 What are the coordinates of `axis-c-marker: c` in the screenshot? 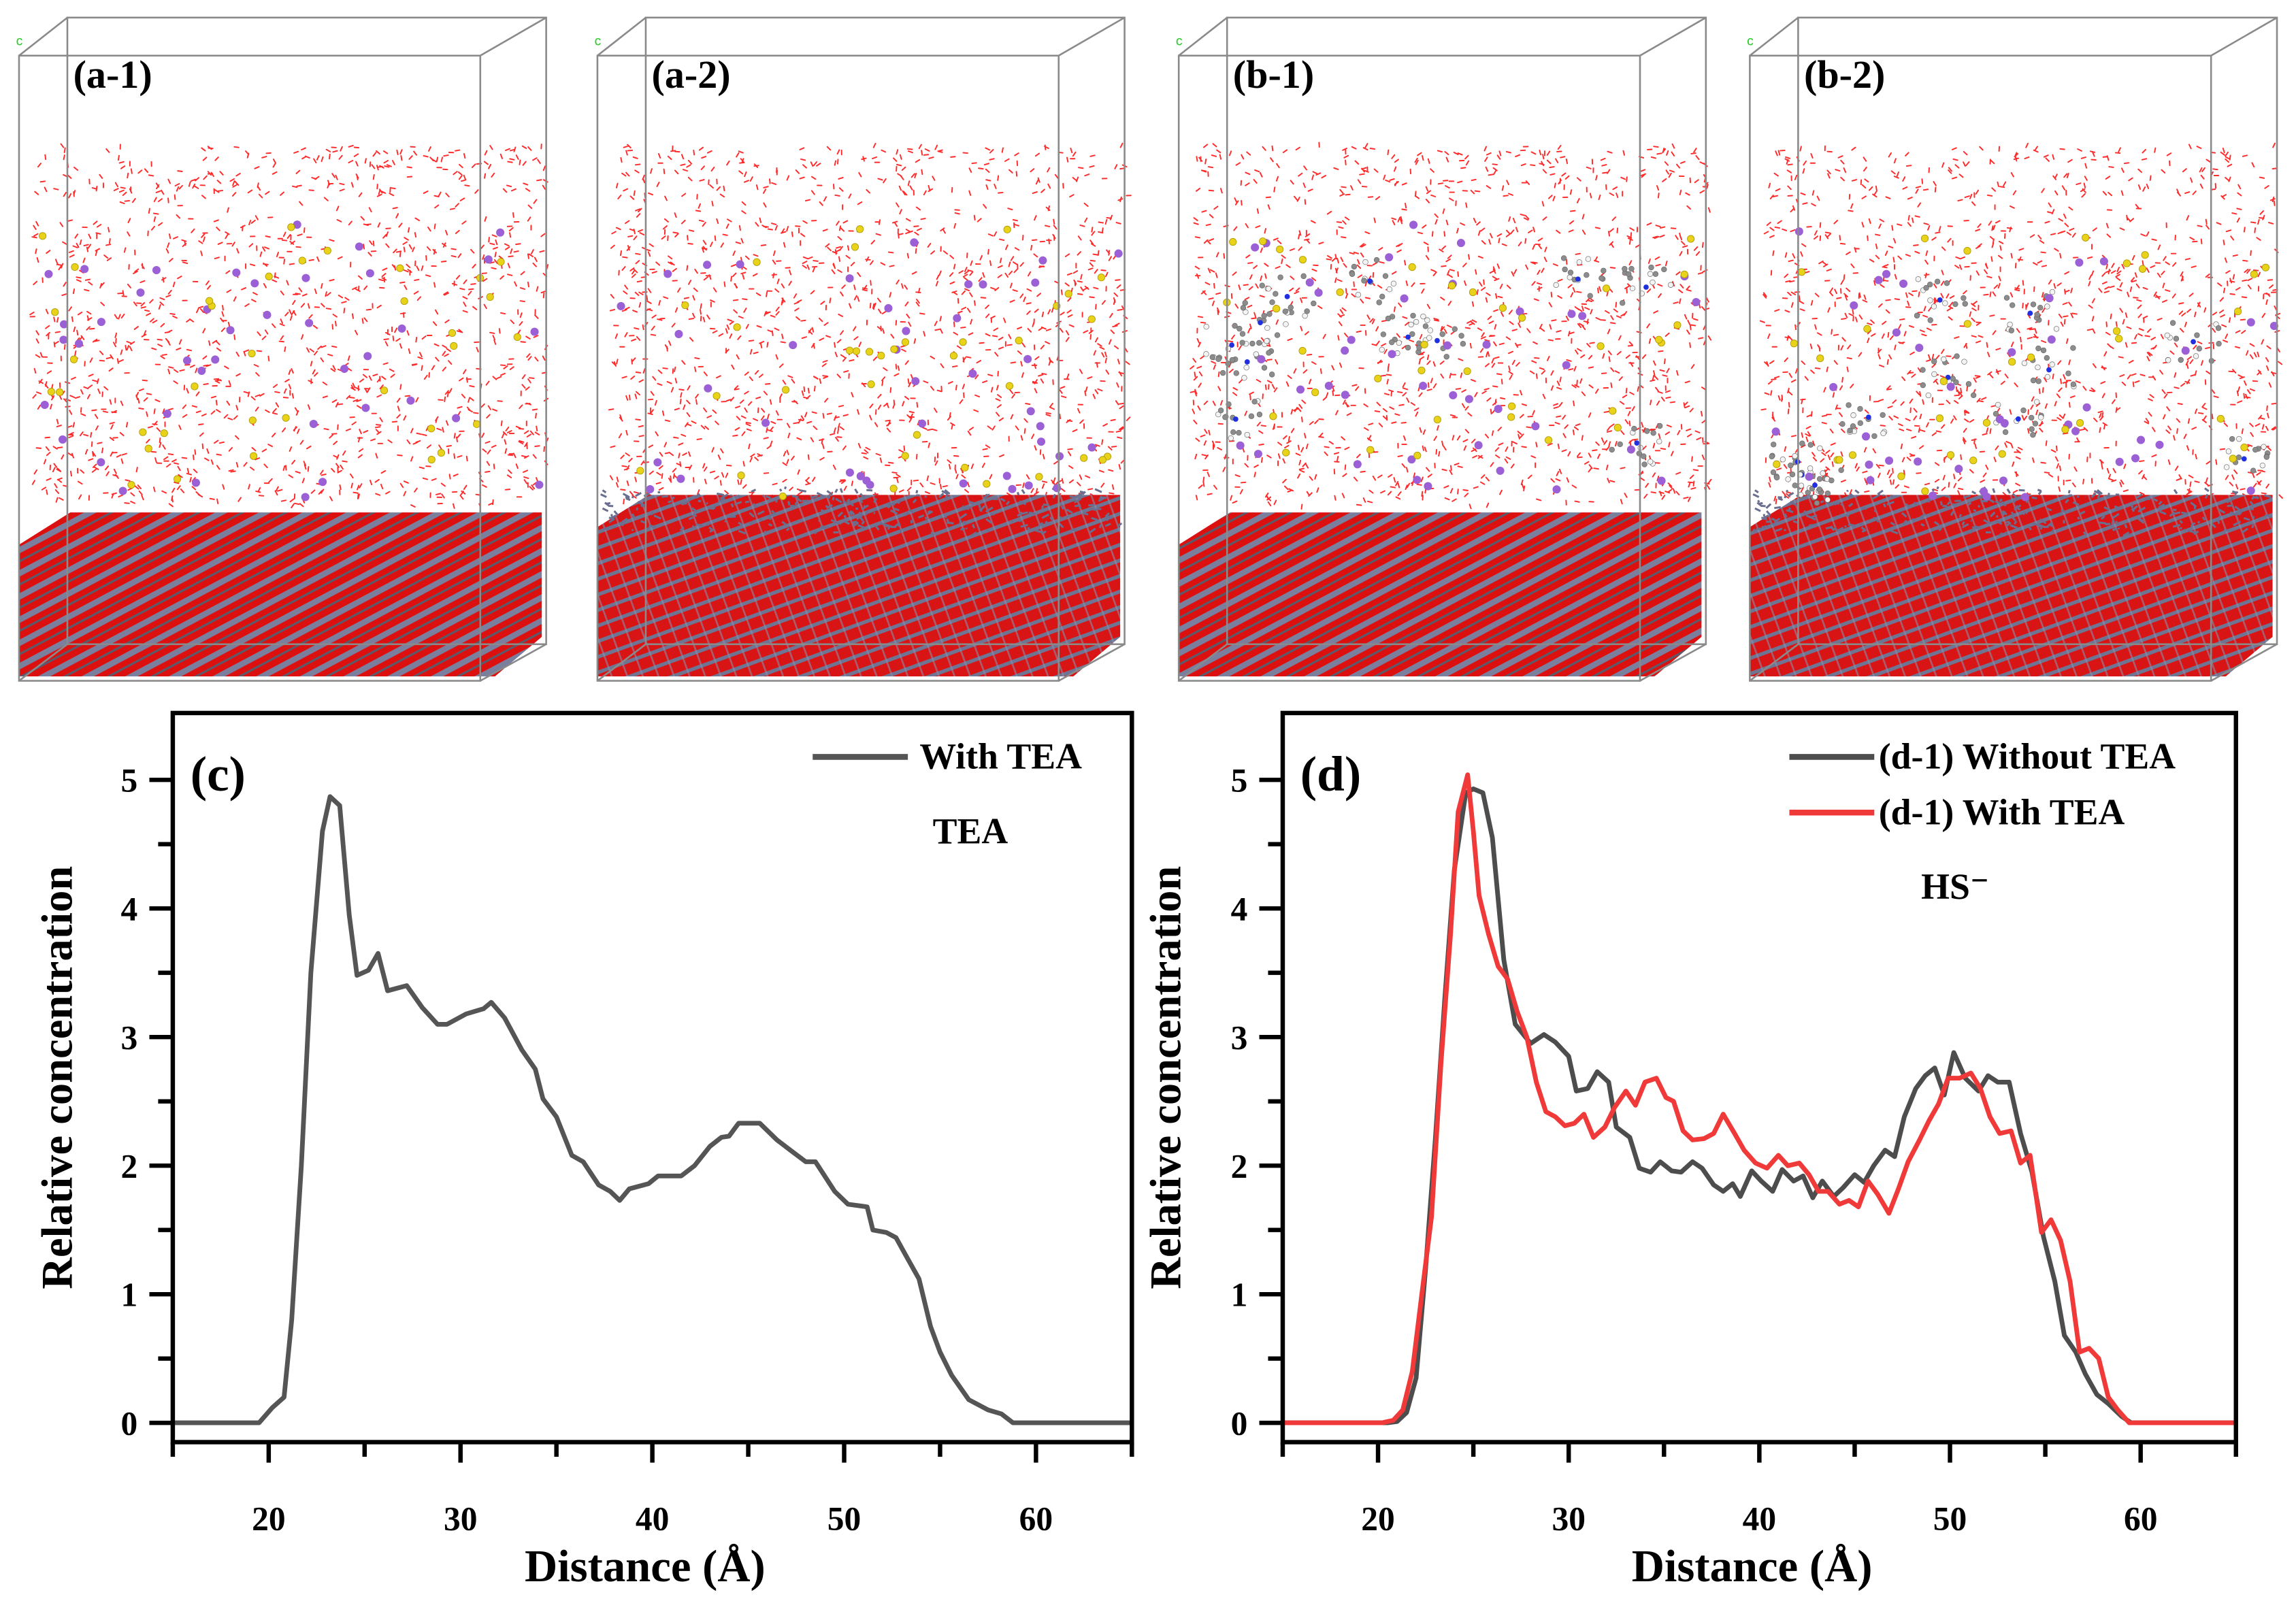 It's located at (598, 41).